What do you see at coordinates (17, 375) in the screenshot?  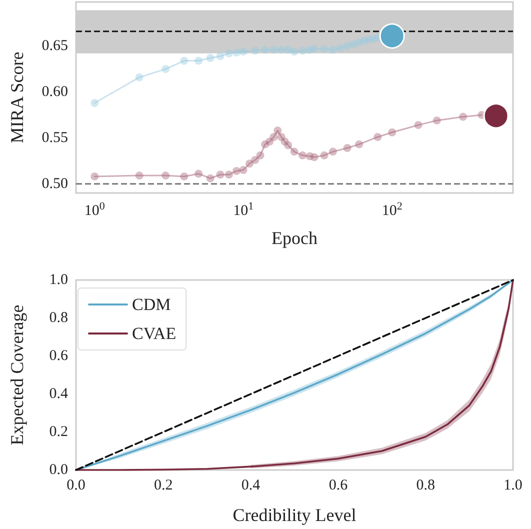 I see `y-axis-title: Expected Coverage` at bounding box center [17, 375].